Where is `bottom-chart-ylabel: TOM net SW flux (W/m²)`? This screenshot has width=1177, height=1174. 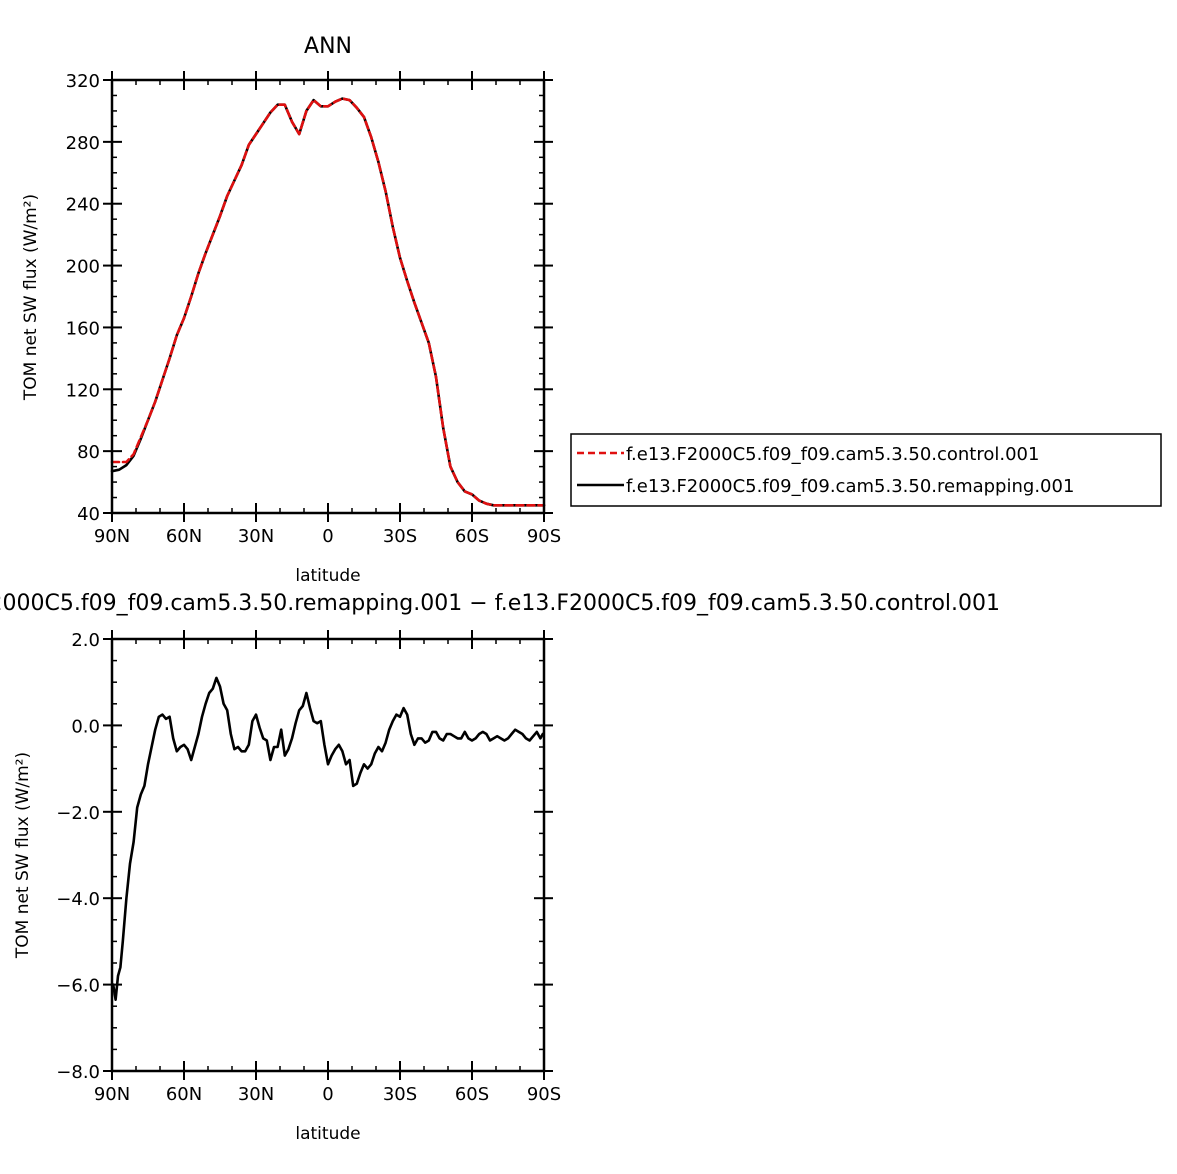
bottom-chart-ylabel: TOM net SW flux (W/m²) is located at coordinates (23, 855).